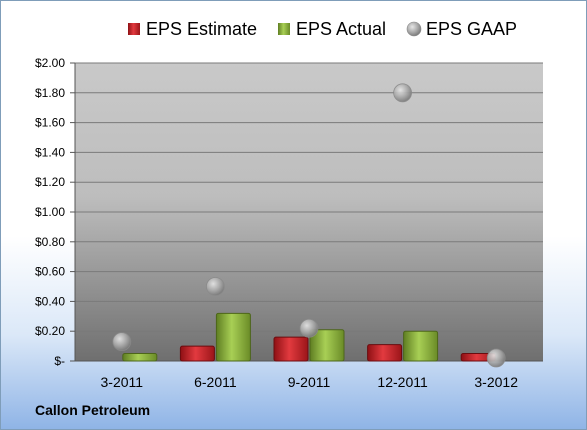  Describe the element at coordinates (496, 382) in the screenshot. I see `x-tick-label: 3-2012` at that location.